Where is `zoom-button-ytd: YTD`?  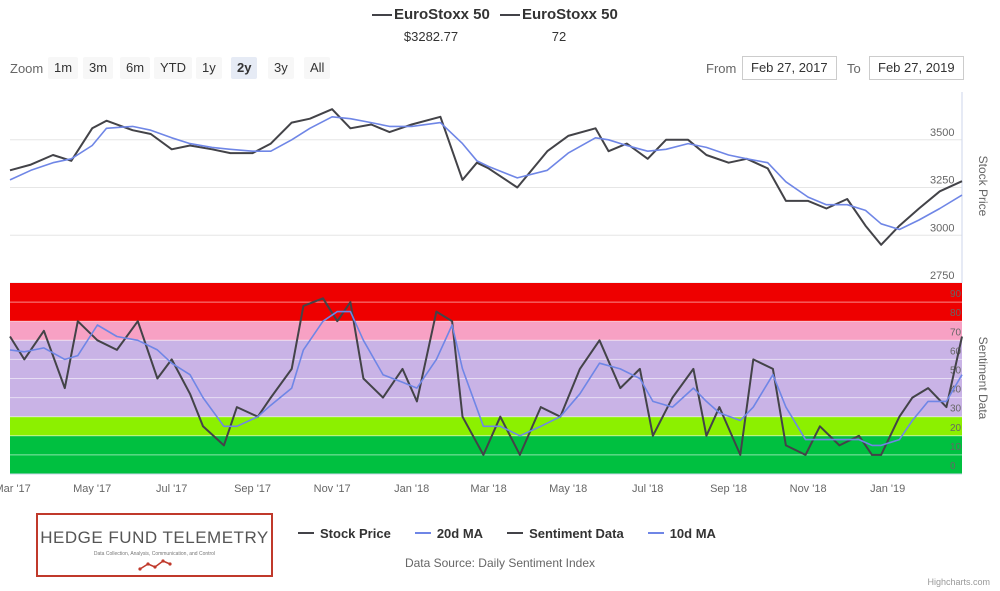 zoom-button-ytd: YTD is located at coordinates (173, 68).